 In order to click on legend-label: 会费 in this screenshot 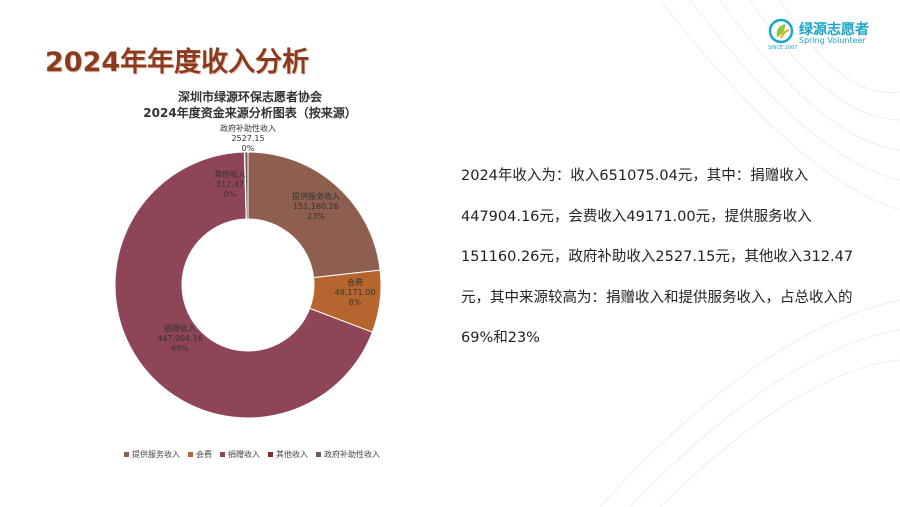, I will do `click(204, 454)`.